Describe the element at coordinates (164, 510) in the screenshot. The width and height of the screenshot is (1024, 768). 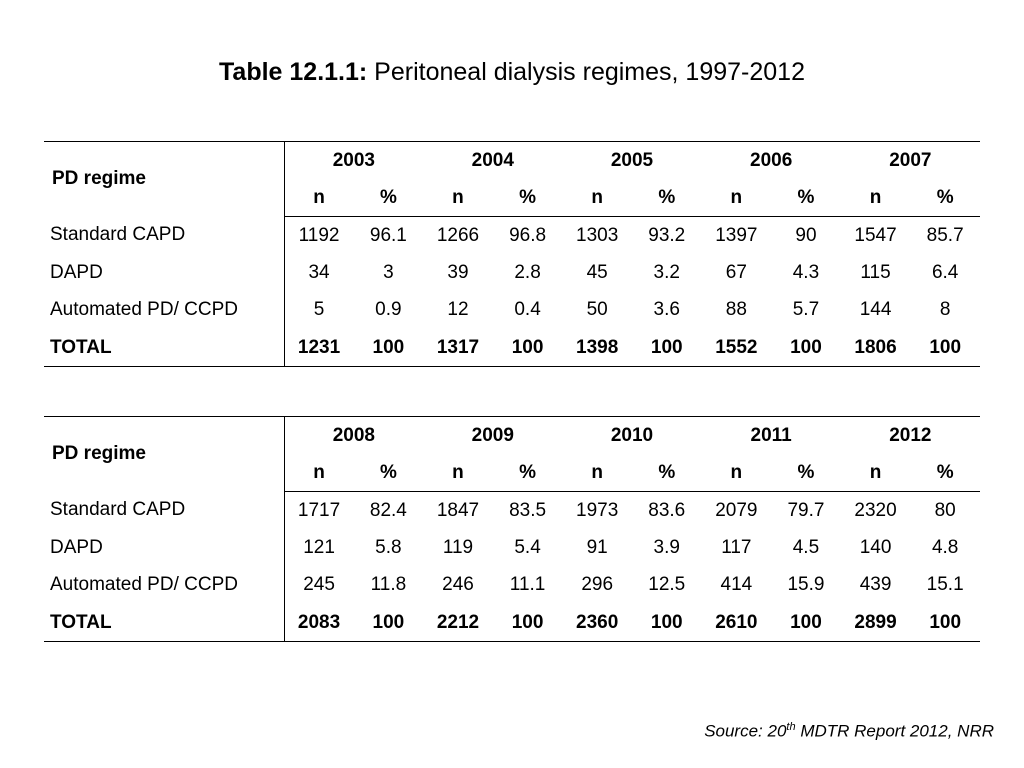
I see `row-label: Standard CAPD` at that location.